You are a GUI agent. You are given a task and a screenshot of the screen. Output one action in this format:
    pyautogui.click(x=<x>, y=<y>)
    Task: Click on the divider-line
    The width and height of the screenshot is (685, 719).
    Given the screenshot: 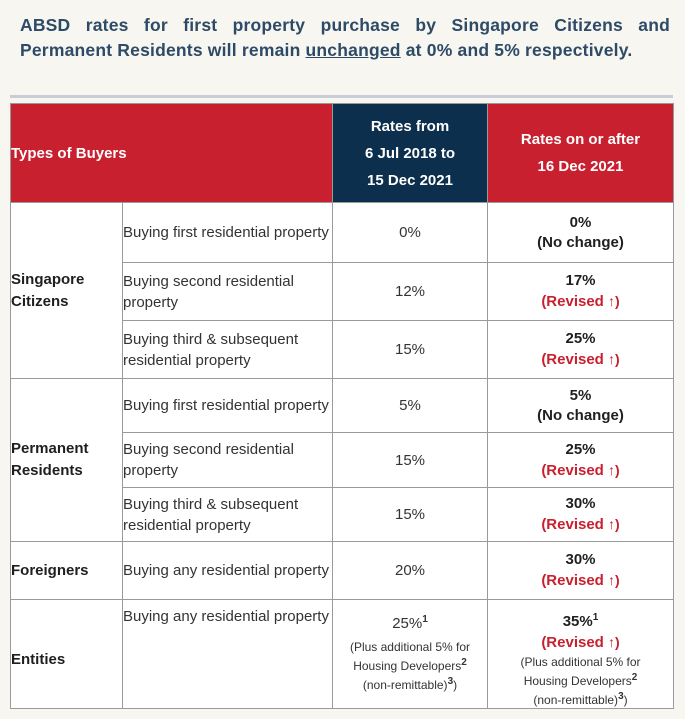 What is the action you would take?
    pyautogui.click(x=341, y=96)
    